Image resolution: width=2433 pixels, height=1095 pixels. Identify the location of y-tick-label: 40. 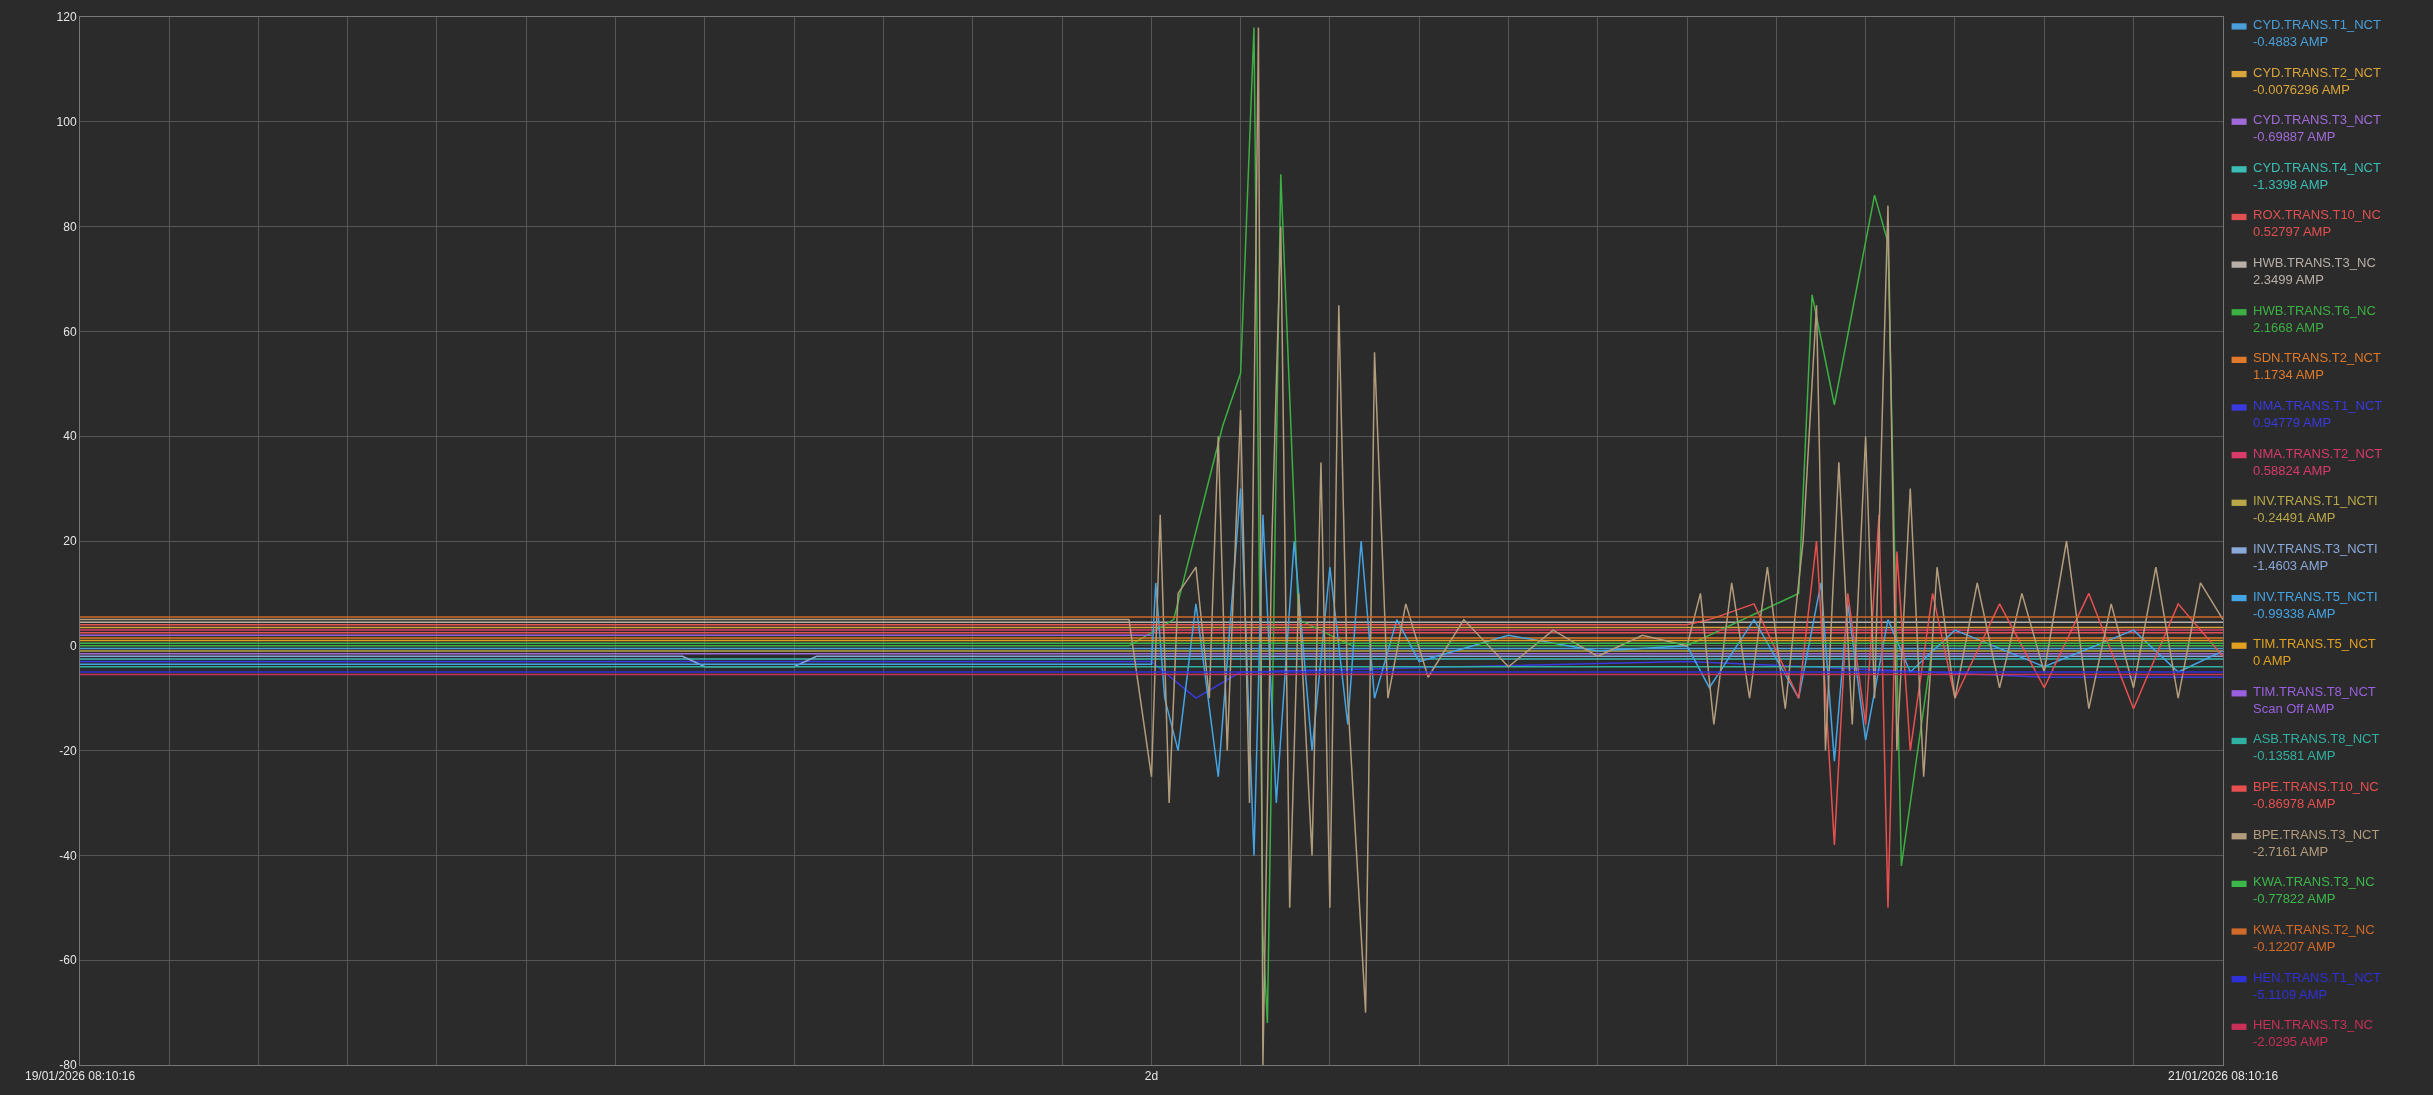
(70, 436).